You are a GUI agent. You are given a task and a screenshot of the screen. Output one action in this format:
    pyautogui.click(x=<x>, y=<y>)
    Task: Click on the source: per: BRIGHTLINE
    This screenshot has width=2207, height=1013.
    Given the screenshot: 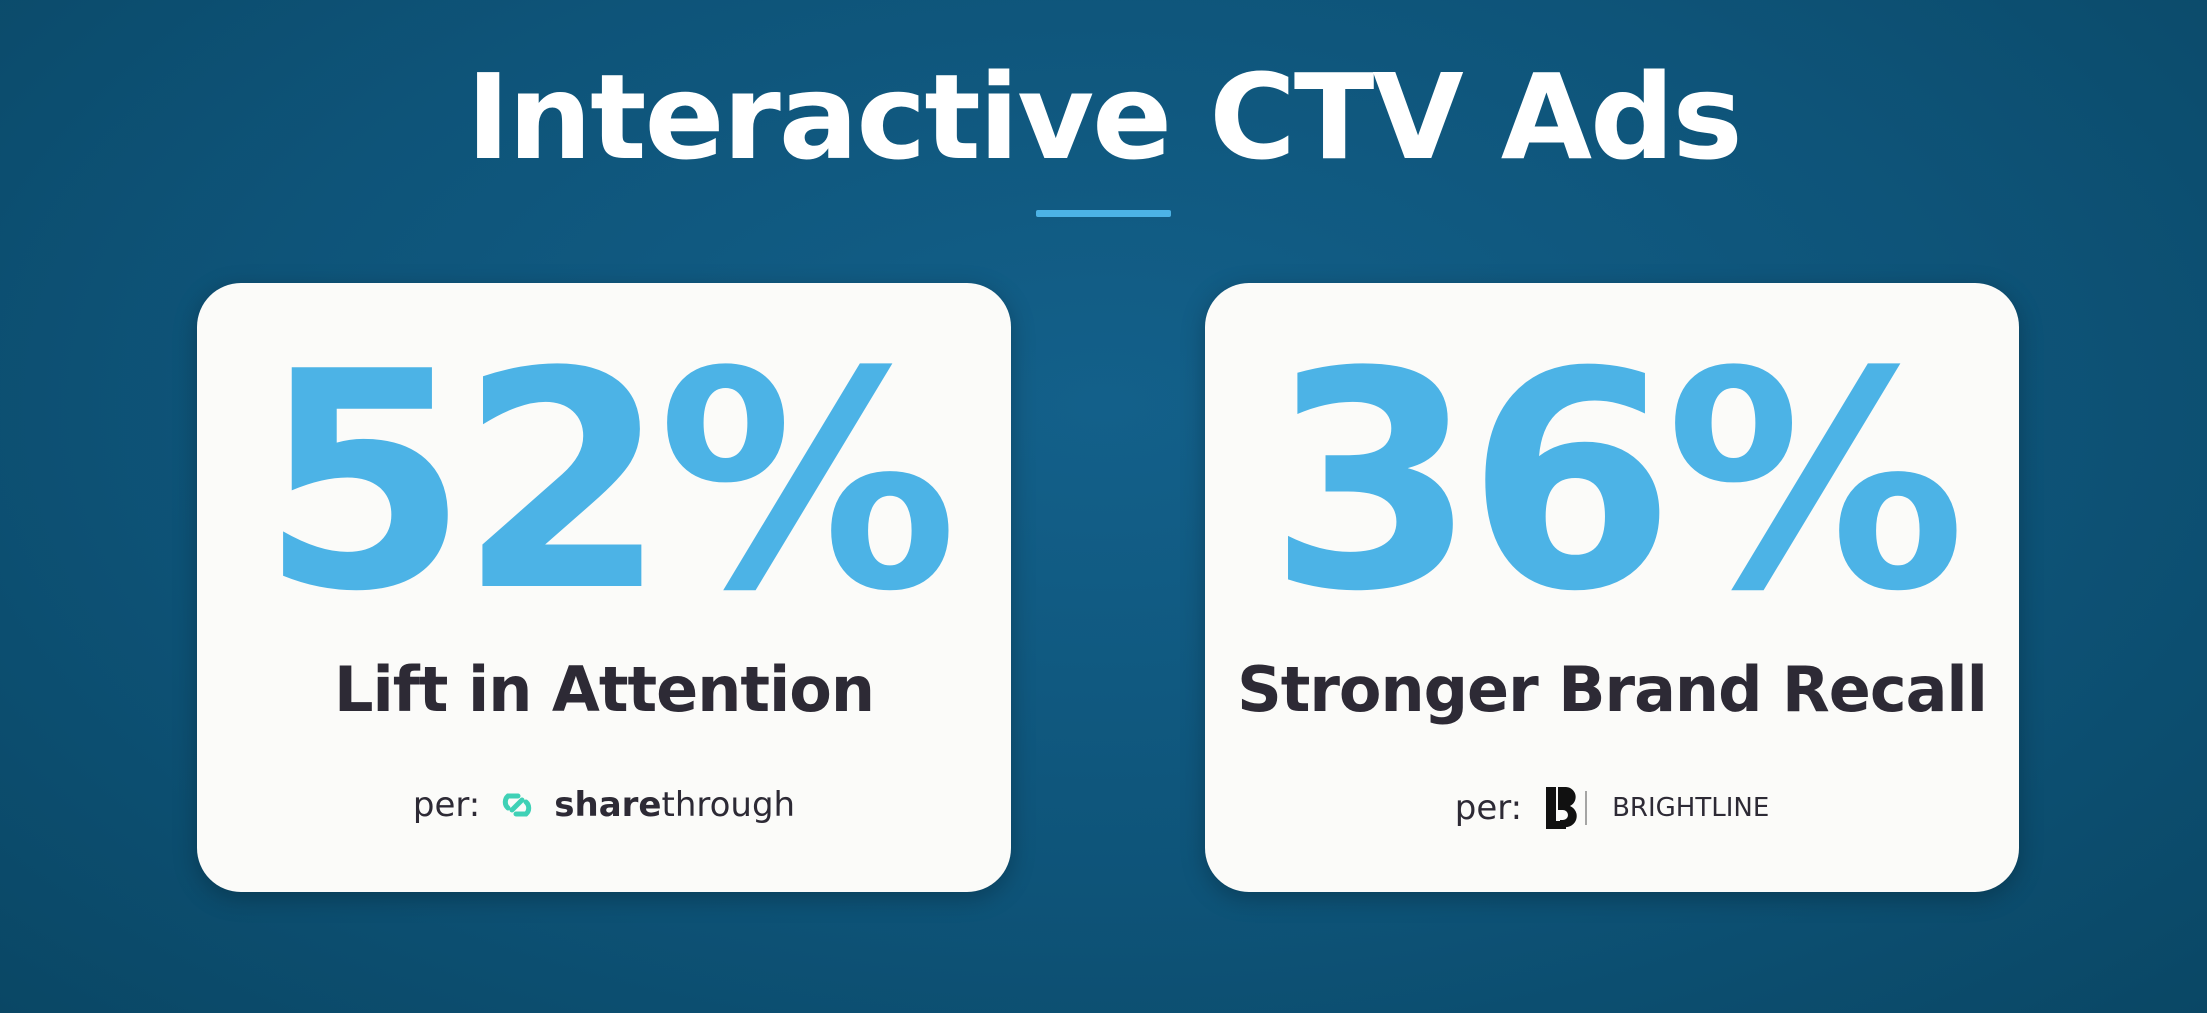 What is the action you would take?
    pyautogui.click(x=1612, y=808)
    